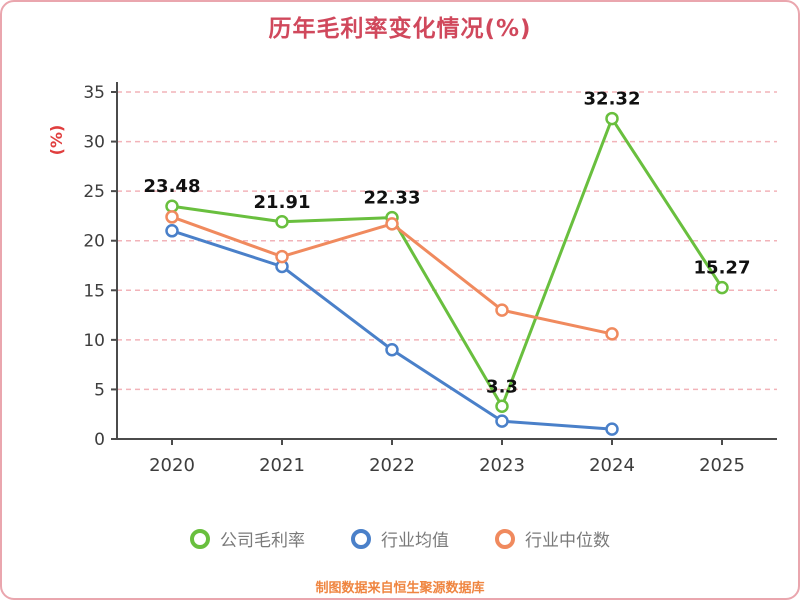 The height and width of the screenshot is (600, 800). What do you see at coordinates (94, 93) in the screenshot?
I see `y-tick-label: 35` at bounding box center [94, 93].